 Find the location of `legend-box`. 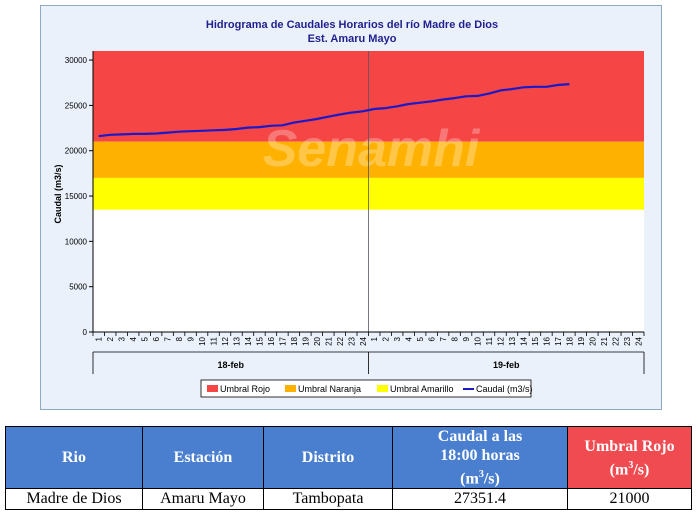

legend-box is located at coordinates (366, 388).